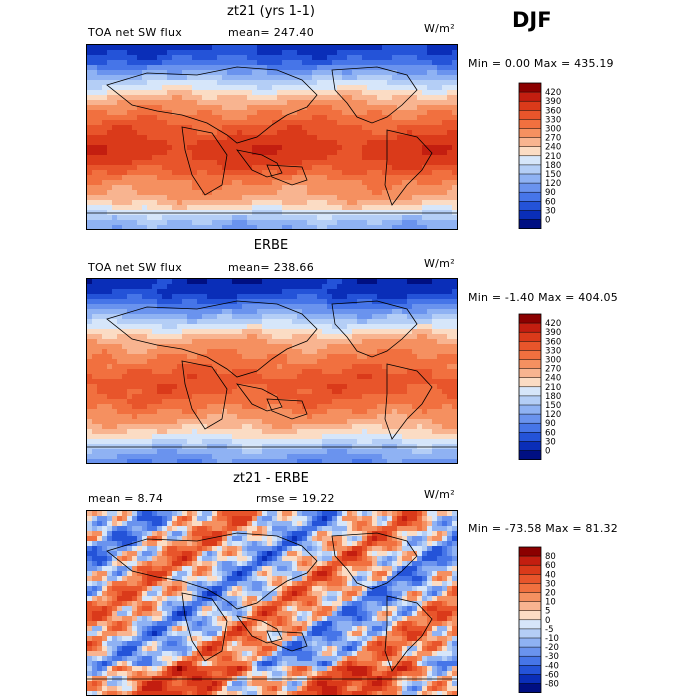  Describe the element at coordinates (550, 211) in the screenshot. I see `panel1-colorbar-label: 30` at that location.